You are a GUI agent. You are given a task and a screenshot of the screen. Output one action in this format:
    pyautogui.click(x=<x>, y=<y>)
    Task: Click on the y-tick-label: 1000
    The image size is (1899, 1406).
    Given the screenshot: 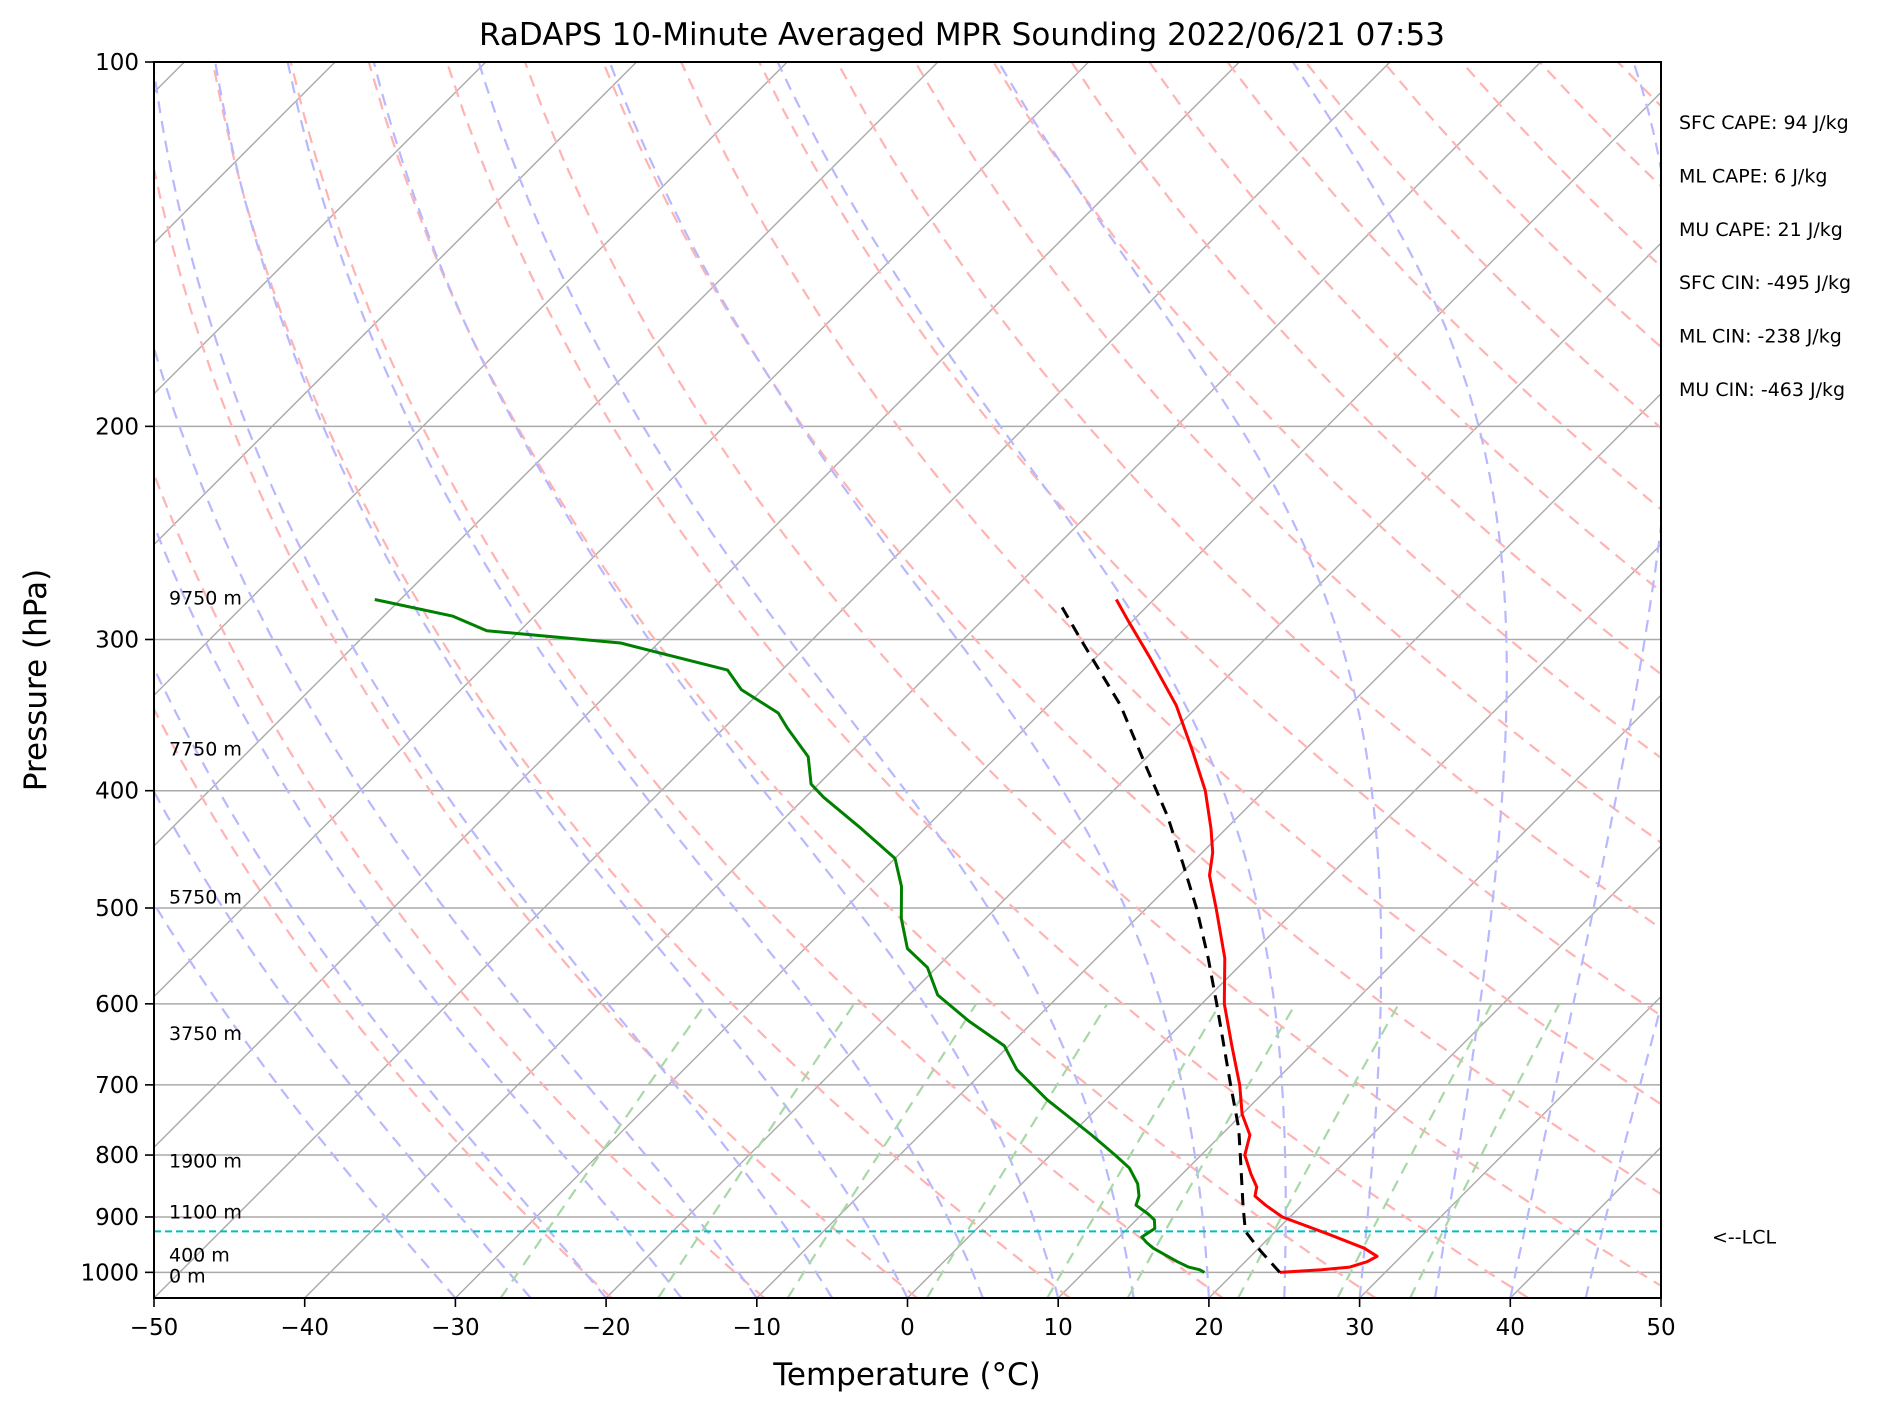 What is the action you would take?
    pyautogui.click(x=109, y=1273)
    